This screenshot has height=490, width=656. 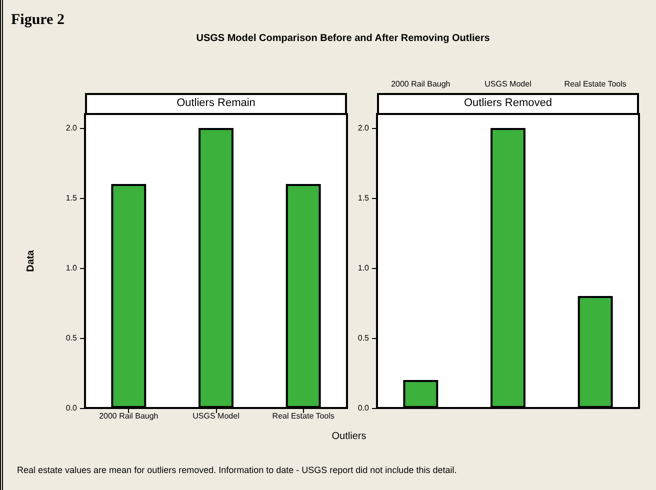 What do you see at coordinates (37, 20) in the screenshot?
I see `caption: Figure 2` at bounding box center [37, 20].